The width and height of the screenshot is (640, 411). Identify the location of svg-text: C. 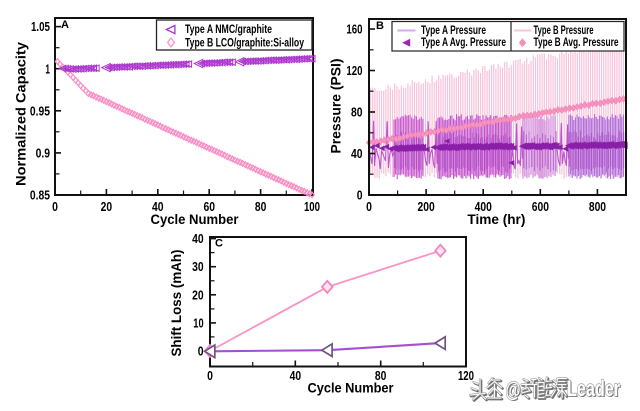
(219, 244).